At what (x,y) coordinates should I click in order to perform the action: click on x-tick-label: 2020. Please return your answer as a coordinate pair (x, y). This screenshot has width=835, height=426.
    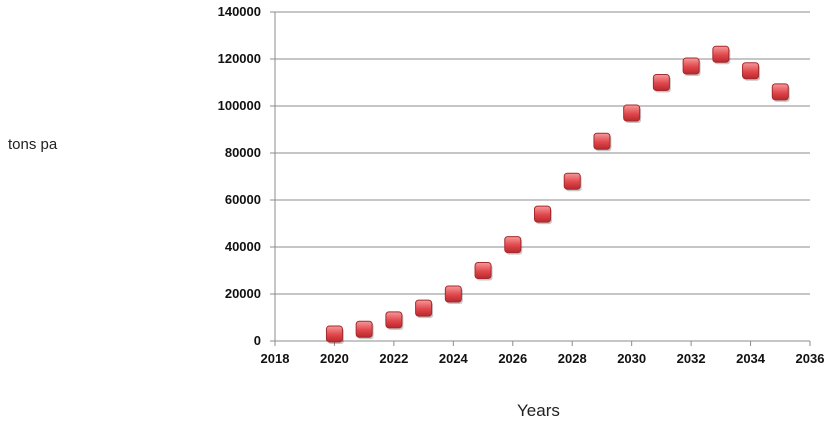
    Looking at the image, I should click on (334, 358).